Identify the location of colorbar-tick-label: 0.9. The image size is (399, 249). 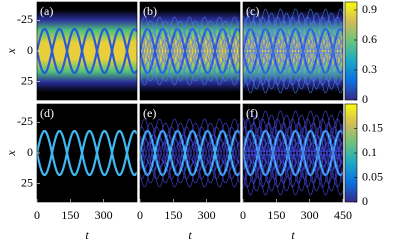
(369, 9).